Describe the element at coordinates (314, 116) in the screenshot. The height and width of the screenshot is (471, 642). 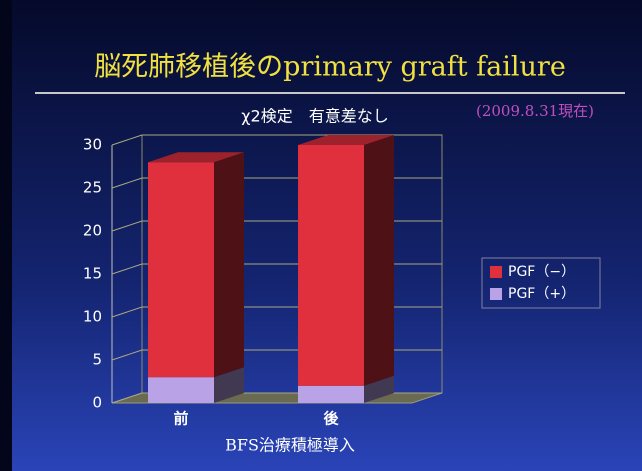
I see `chart-subtitle: χ2検定 有意差なし` at that location.